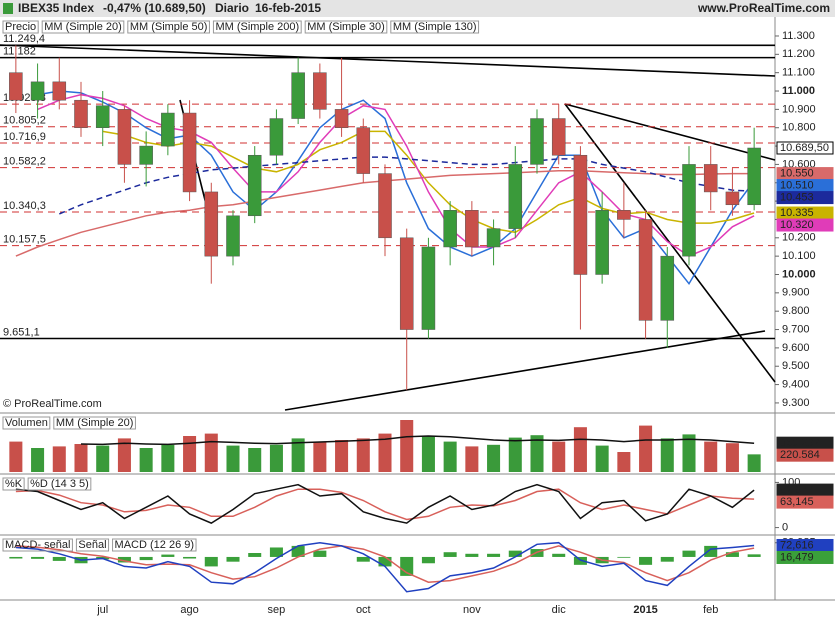 The image size is (835, 620). What do you see at coordinates (645, 610) in the screenshot?
I see `x-tick-label: 2015` at bounding box center [645, 610].